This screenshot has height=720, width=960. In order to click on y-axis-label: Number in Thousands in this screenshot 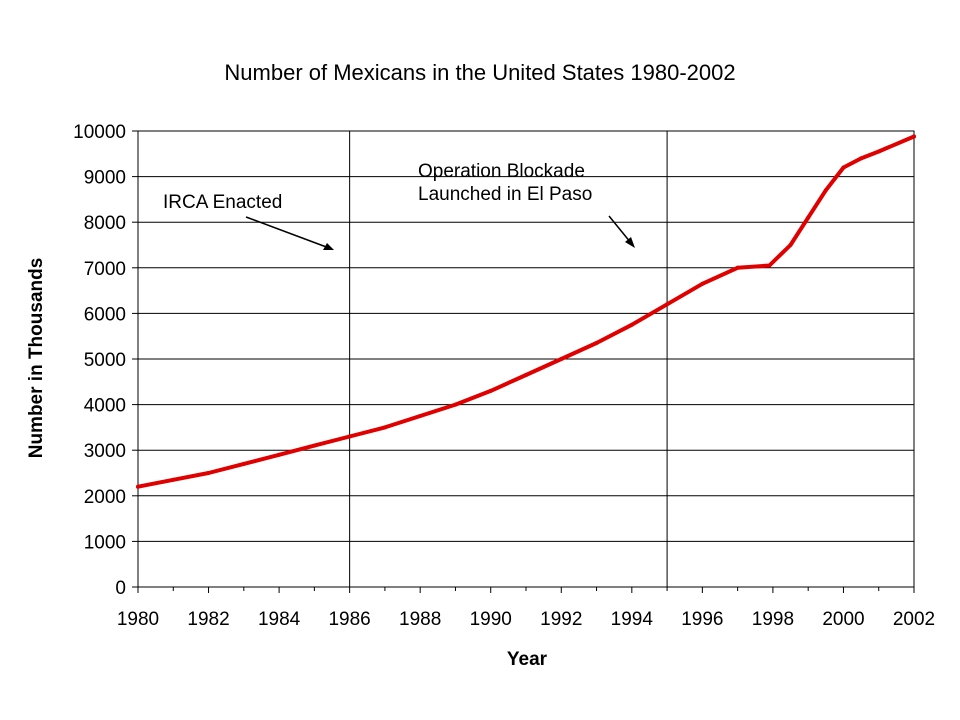, I will do `click(36, 358)`.